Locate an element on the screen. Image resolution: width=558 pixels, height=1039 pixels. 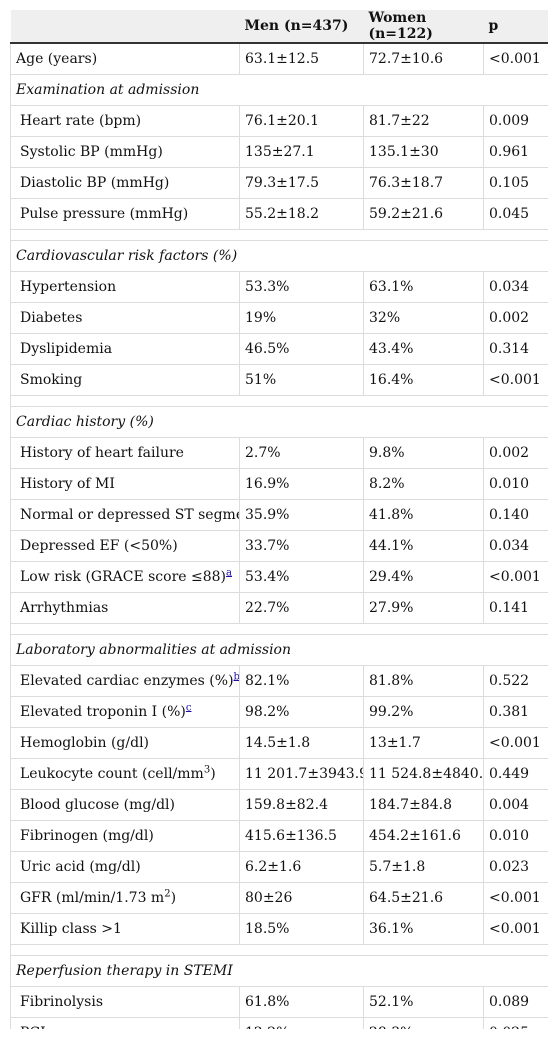
row-label: Blood glucose (mg/dl) is located at coordinates (125, 805).